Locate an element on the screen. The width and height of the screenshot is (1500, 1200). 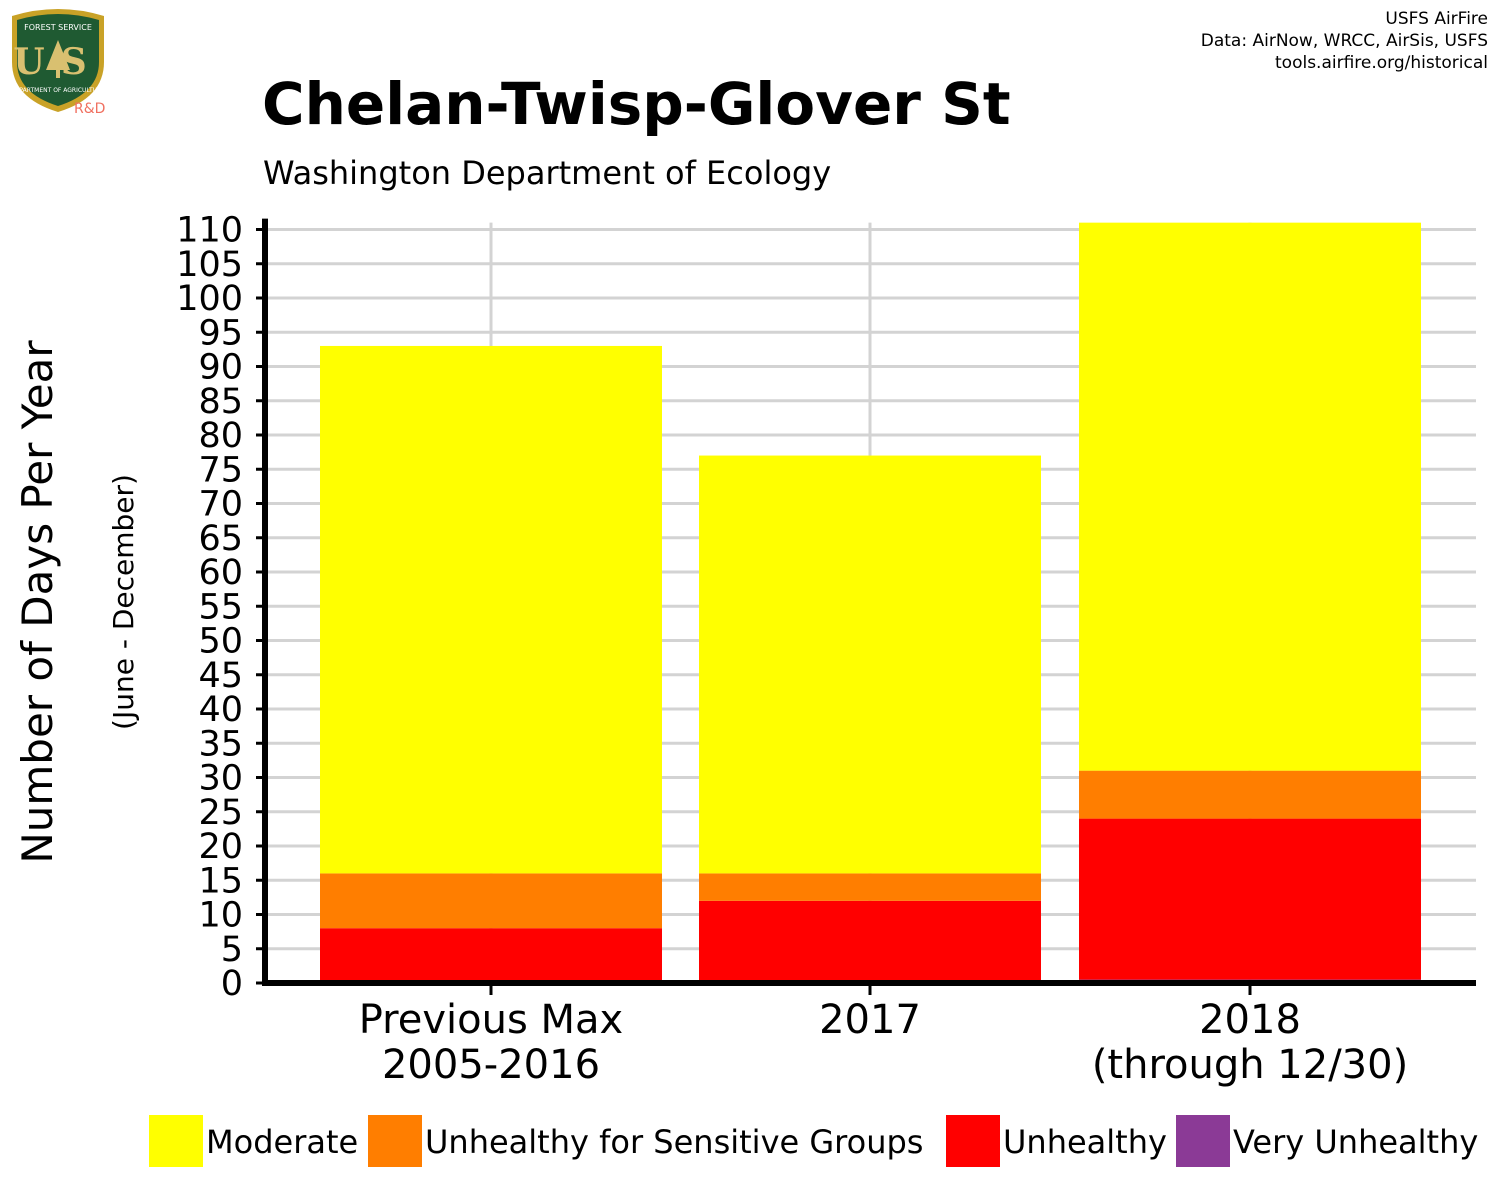
shield-bottom-text: DEPARTMENT OF AGRICULTURE is located at coordinates (58, 90).